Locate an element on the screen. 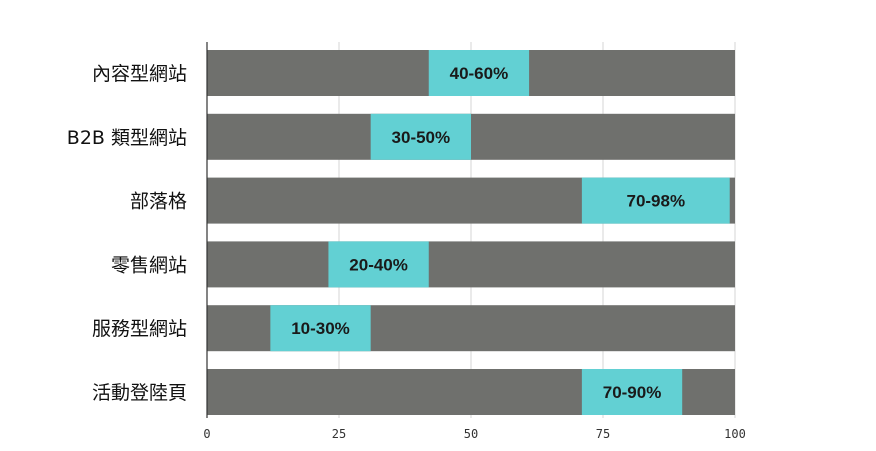 The width and height of the screenshot is (876, 451). x-tick-label: 25 is located at coordinates (339, 434).